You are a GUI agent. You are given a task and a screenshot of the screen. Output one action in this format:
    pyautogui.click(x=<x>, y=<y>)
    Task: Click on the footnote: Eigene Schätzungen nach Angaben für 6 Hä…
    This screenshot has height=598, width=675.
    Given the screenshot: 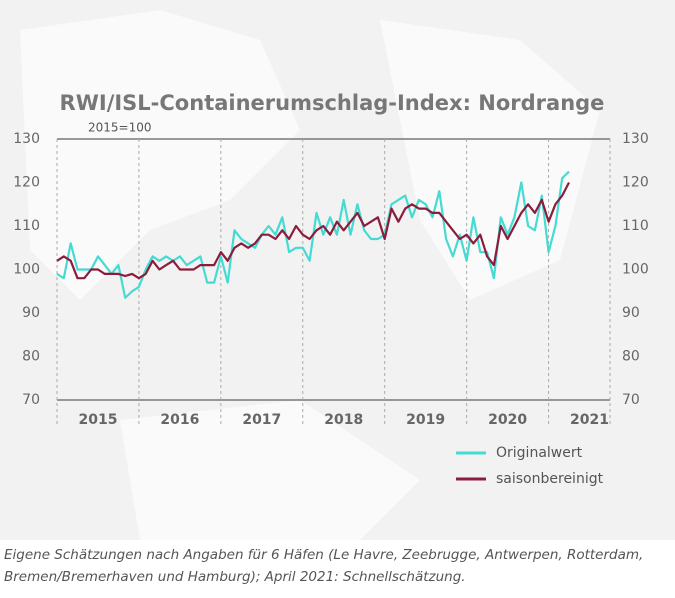 What is the action you would take?
    pyautogui.click(x=324, y=566)
    